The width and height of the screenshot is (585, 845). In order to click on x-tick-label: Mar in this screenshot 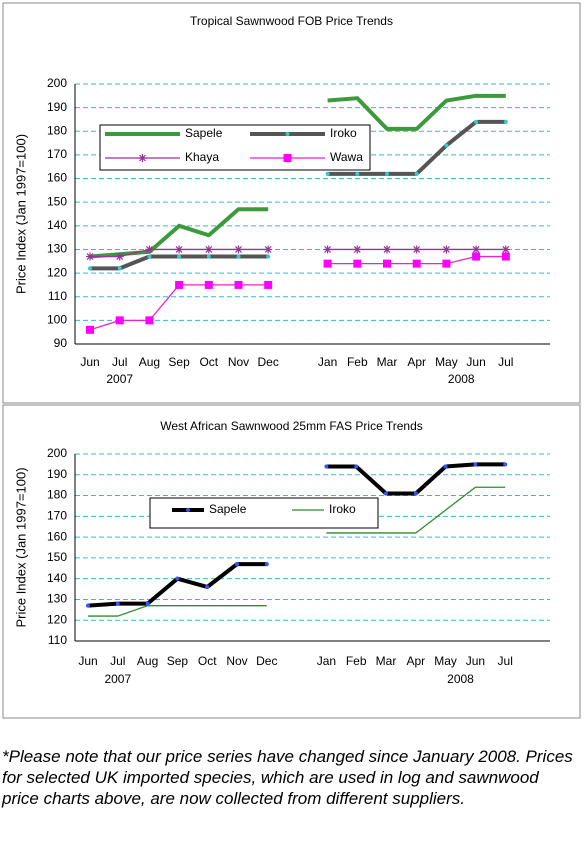, I will do `click(386, 661)`.